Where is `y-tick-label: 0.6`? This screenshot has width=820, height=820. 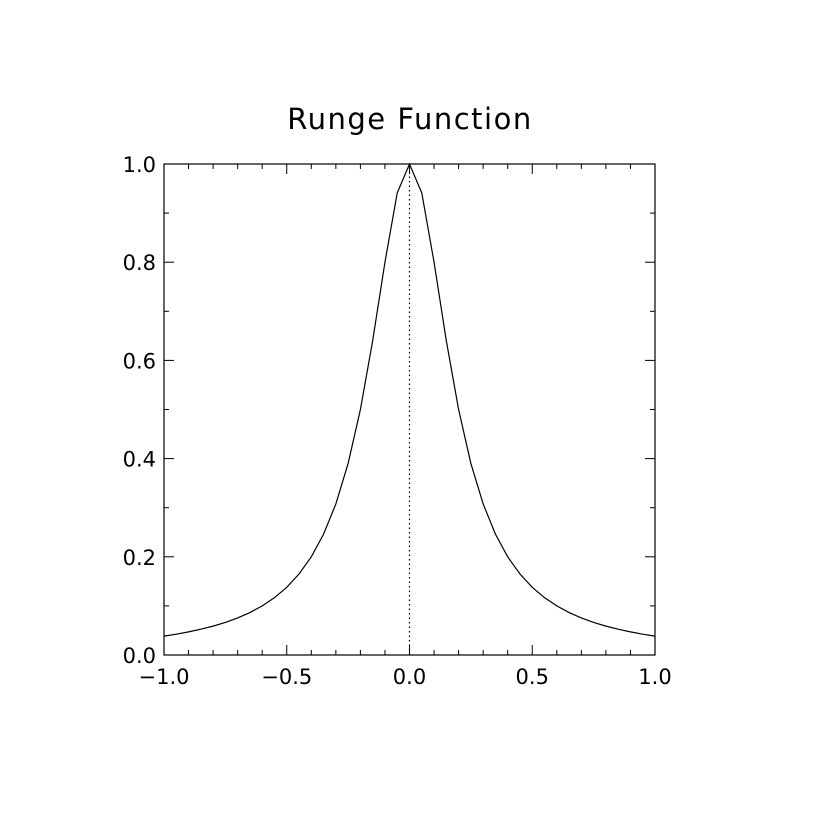
y-tick-label: 0.6 is located at coordinates (139, 361).